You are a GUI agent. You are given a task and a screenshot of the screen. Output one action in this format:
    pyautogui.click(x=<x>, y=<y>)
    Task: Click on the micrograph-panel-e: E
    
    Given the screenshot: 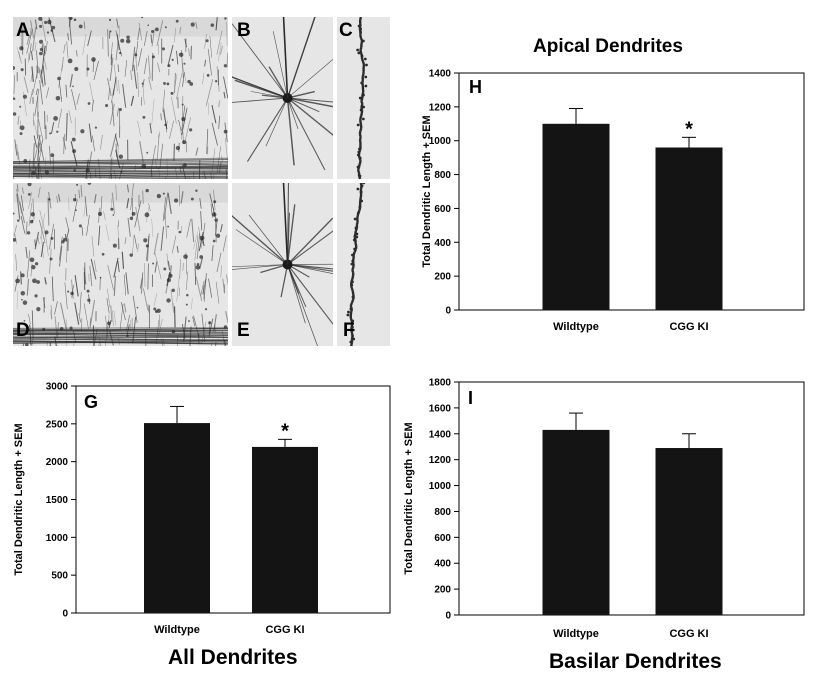 What is the action you would take?
    pyautogui.click(x=282, y=264)
    